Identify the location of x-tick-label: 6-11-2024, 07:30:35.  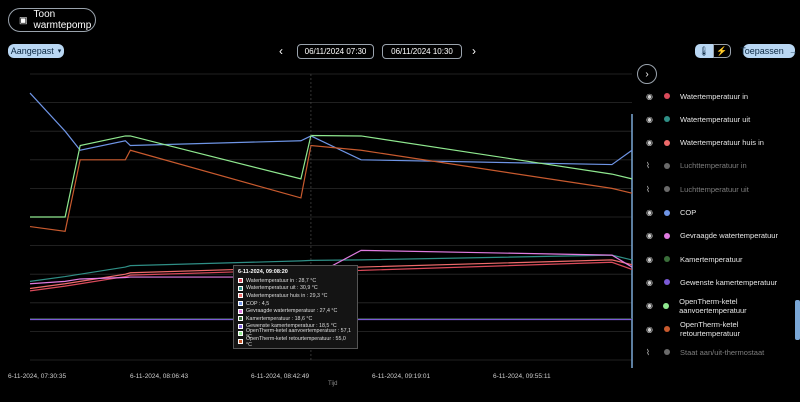
(37, 376).